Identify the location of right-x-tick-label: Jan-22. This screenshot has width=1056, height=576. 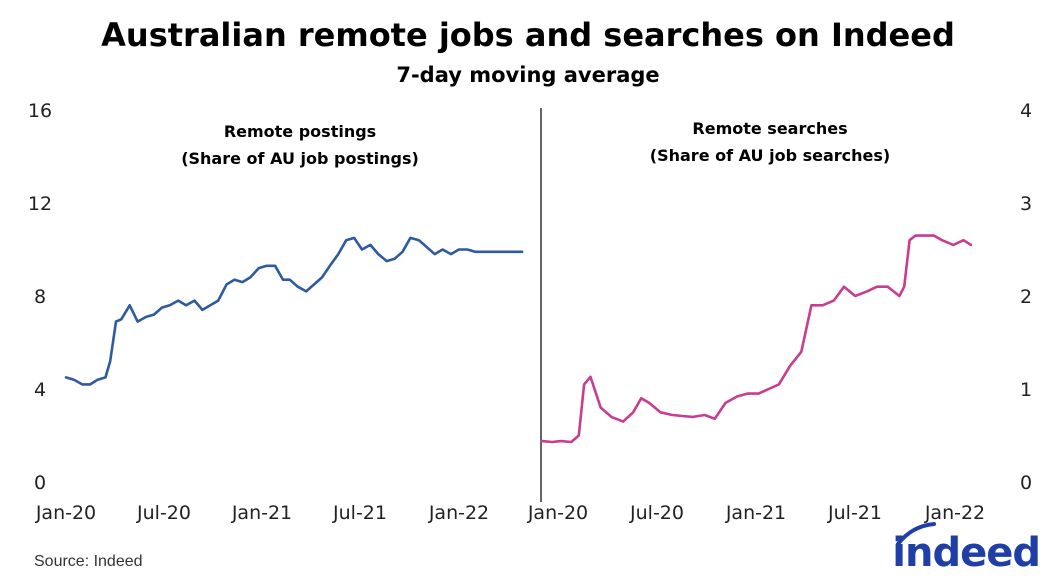
(954, 513).